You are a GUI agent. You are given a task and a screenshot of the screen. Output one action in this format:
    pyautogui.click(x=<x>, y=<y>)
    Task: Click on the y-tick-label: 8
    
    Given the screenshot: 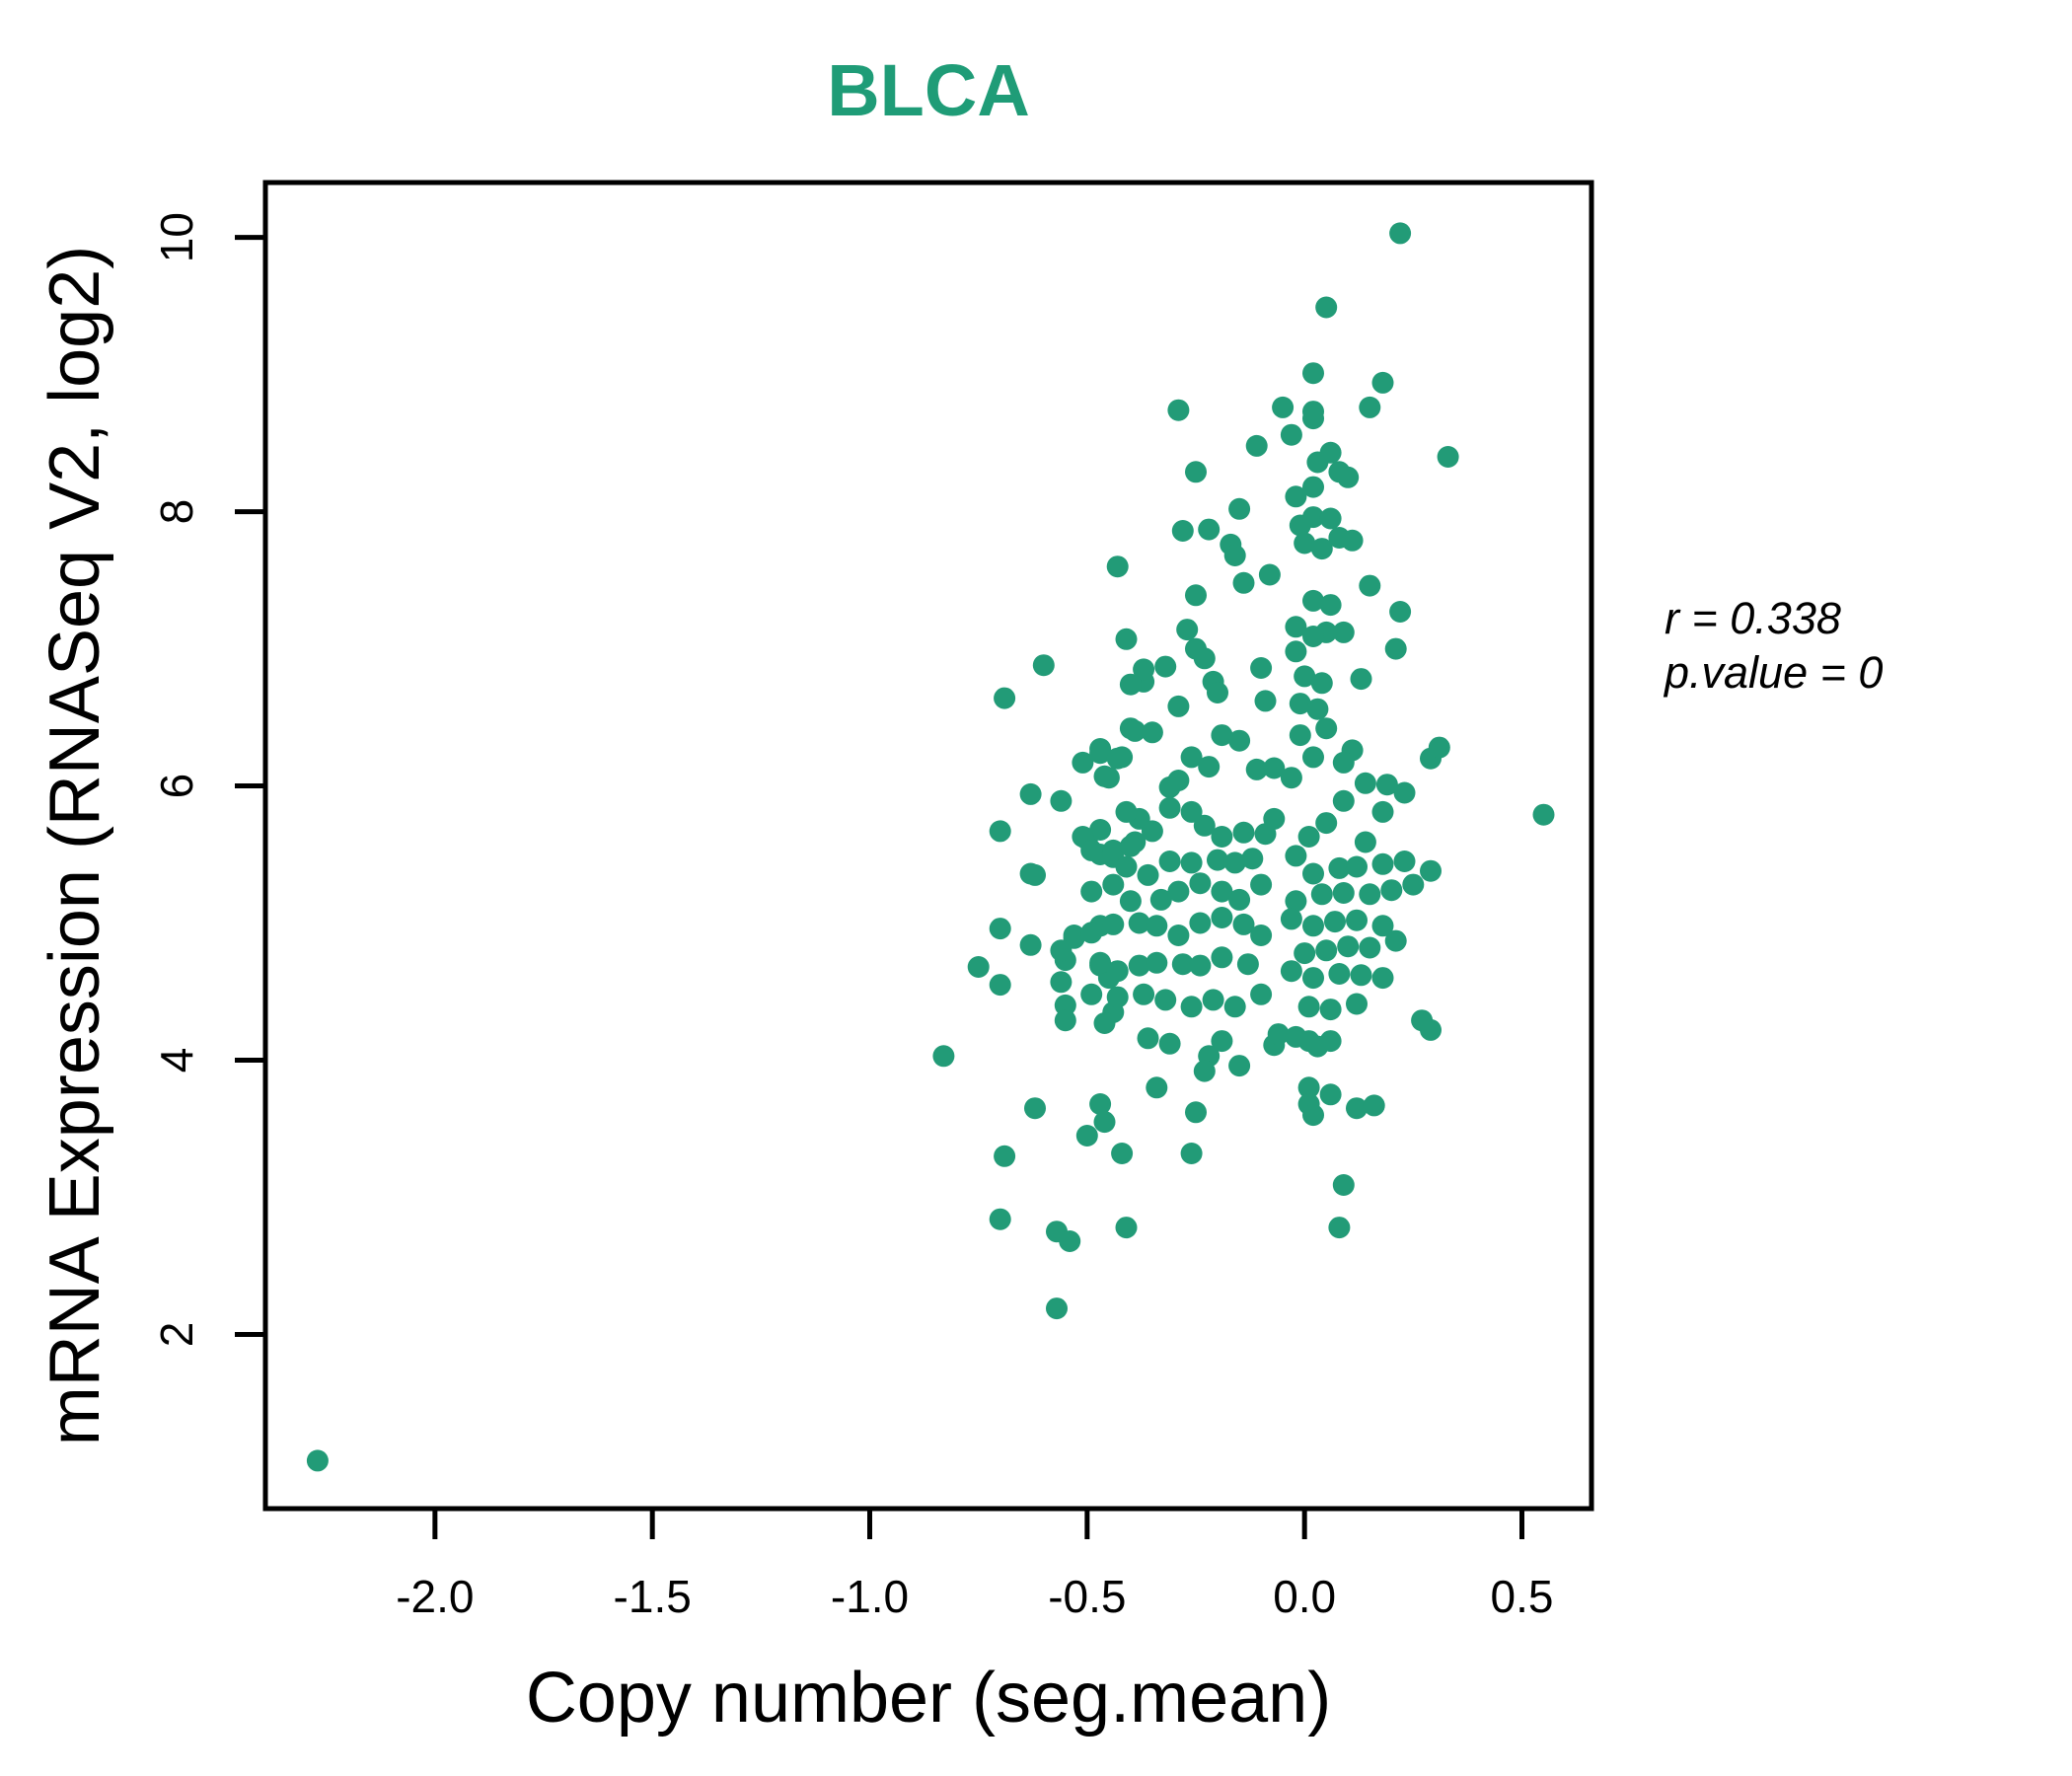 What is the action you would take?
    pyautogui.click(x=177, y=512)
    